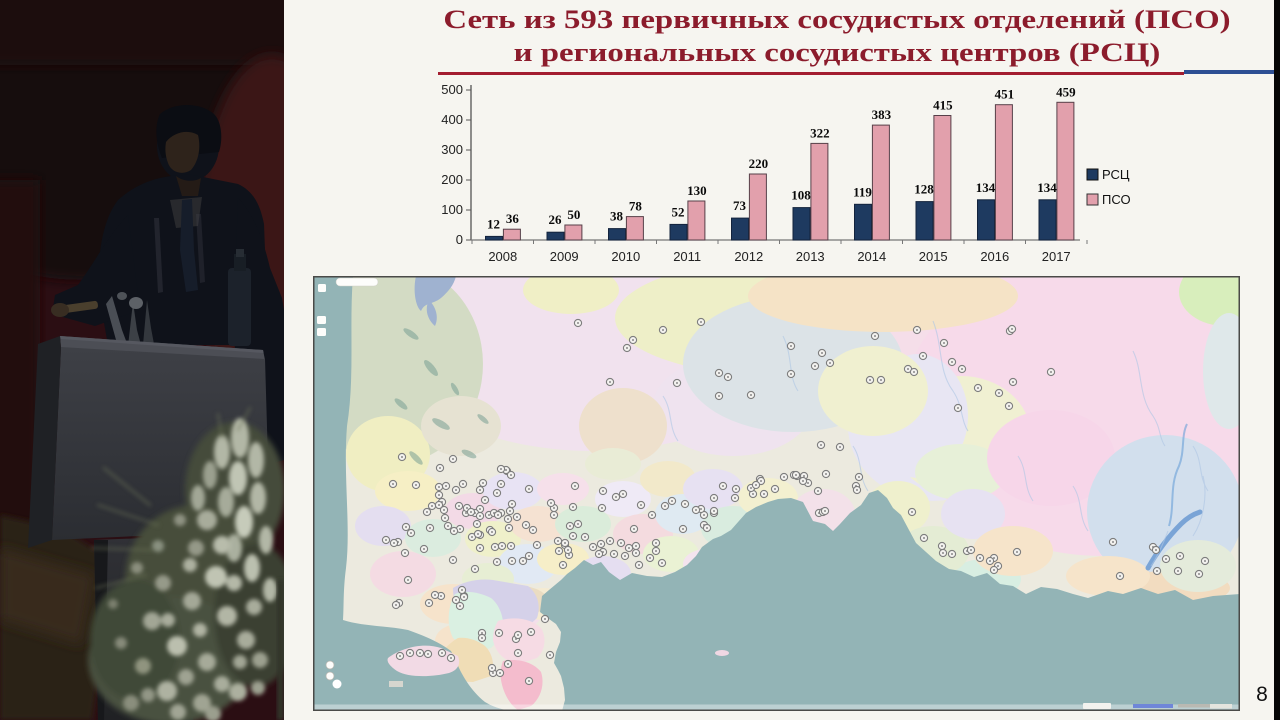  I want to click on svg-text: 459, so click(1066, 91).